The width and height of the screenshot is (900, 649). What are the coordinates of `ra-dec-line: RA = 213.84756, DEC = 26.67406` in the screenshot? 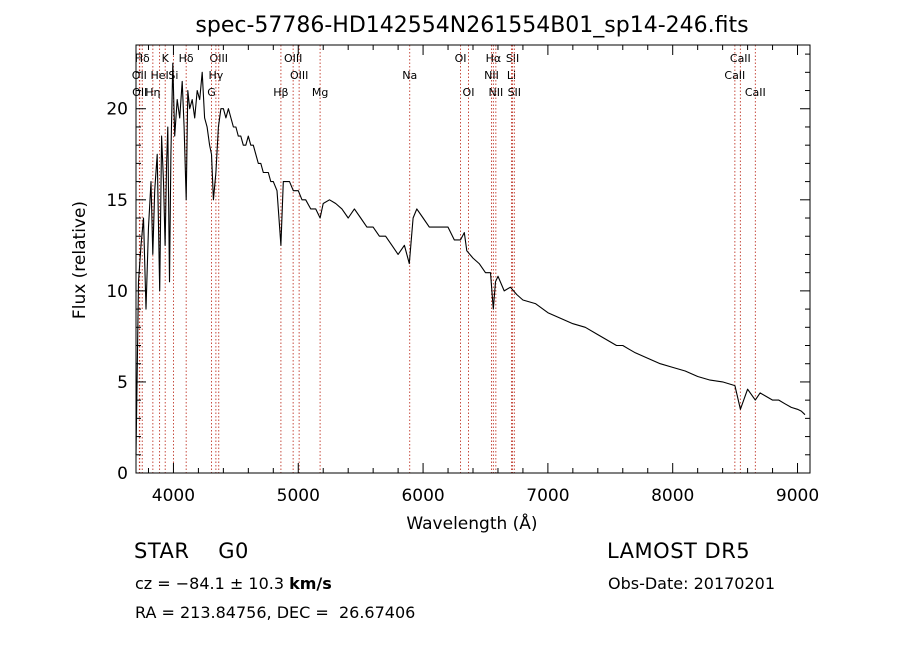 It's located at (275, 612).